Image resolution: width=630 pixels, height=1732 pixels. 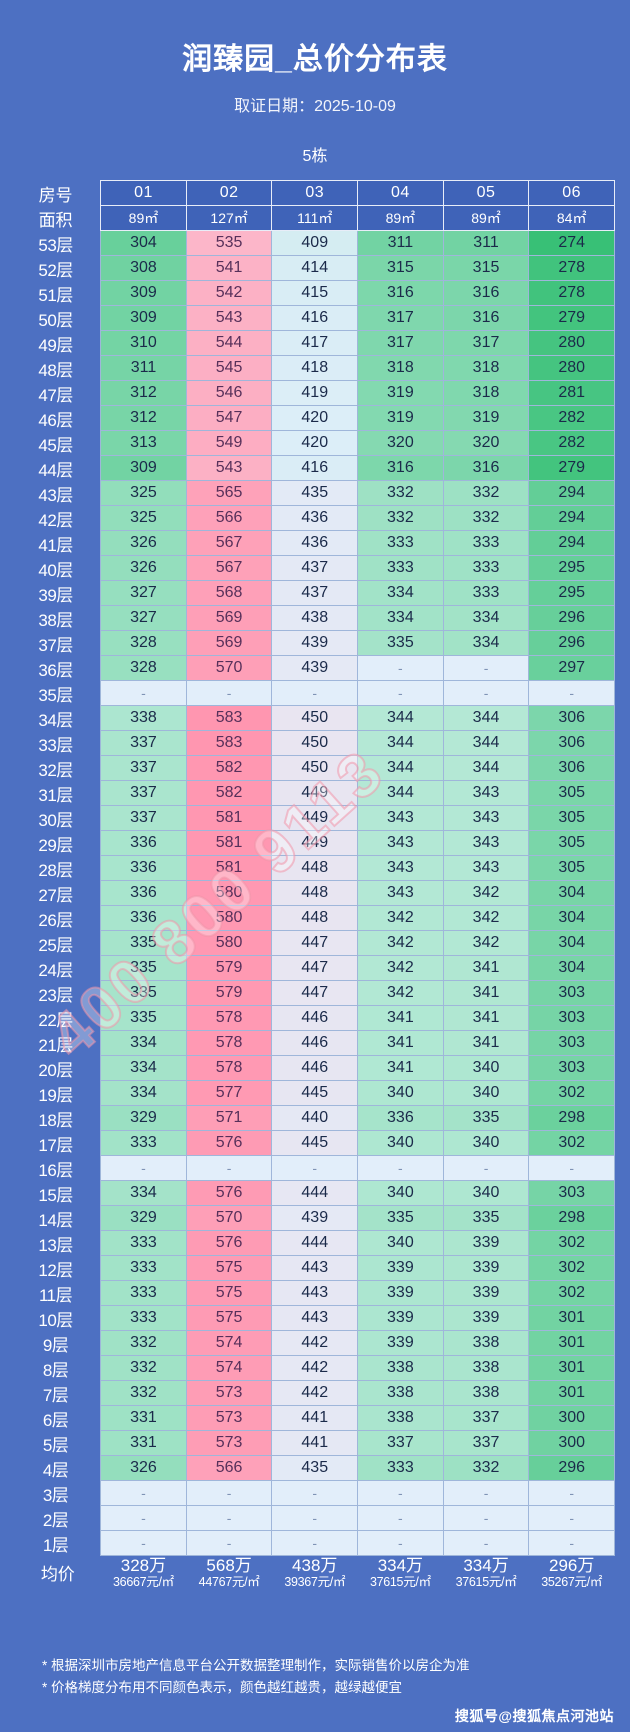 What do you see at coordinates (315, 59) in the screenshot?
I see `page-title: 润臻园_总价分布表` at bounding box center [315, 59].